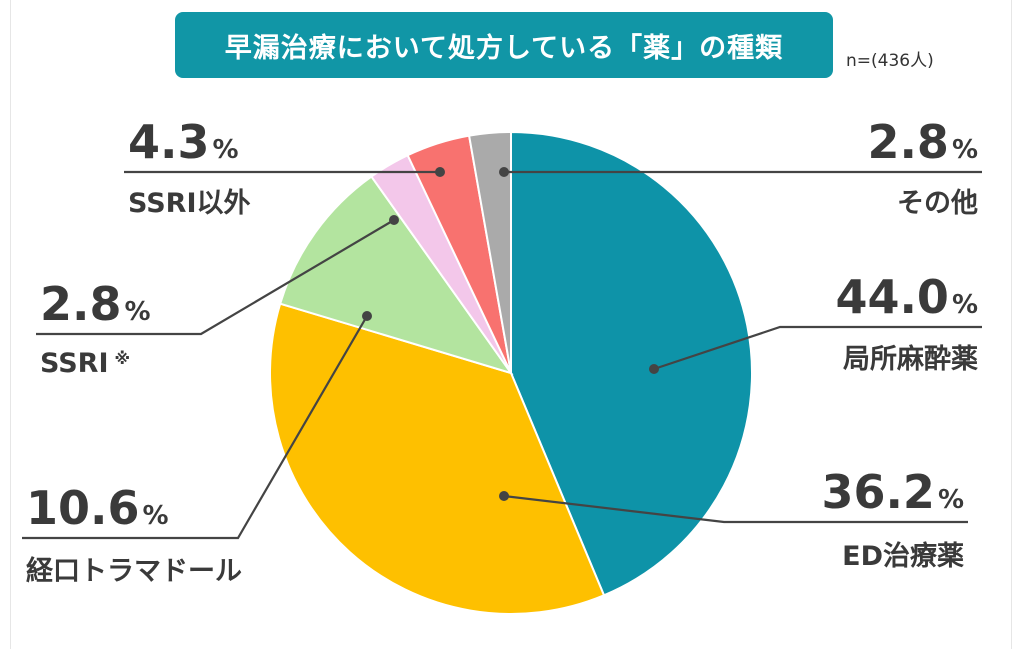  Describe the element at coordinates (183, 142) in the screenshot. I see `slice-value-5: 4.3%` at that location.